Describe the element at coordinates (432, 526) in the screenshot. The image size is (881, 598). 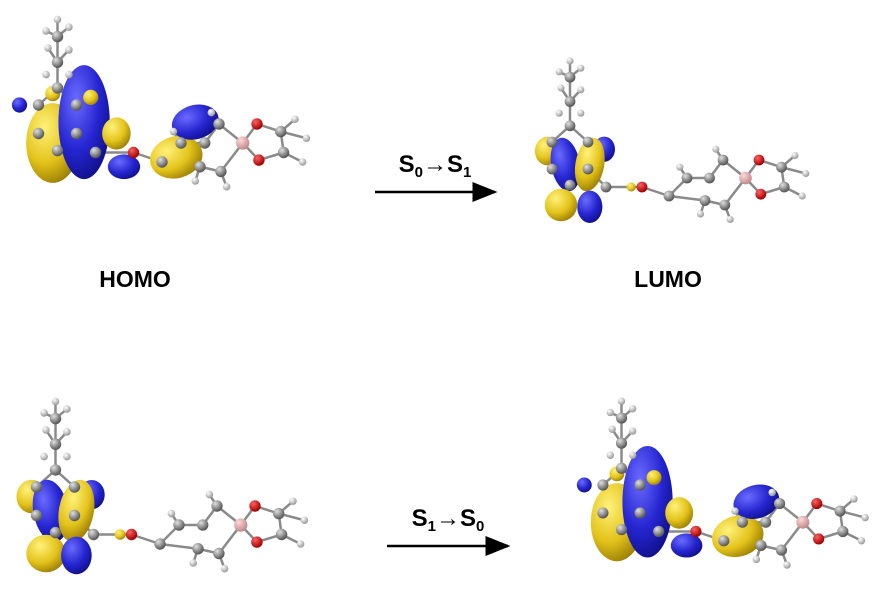
I see `state-index: 1` at that location.